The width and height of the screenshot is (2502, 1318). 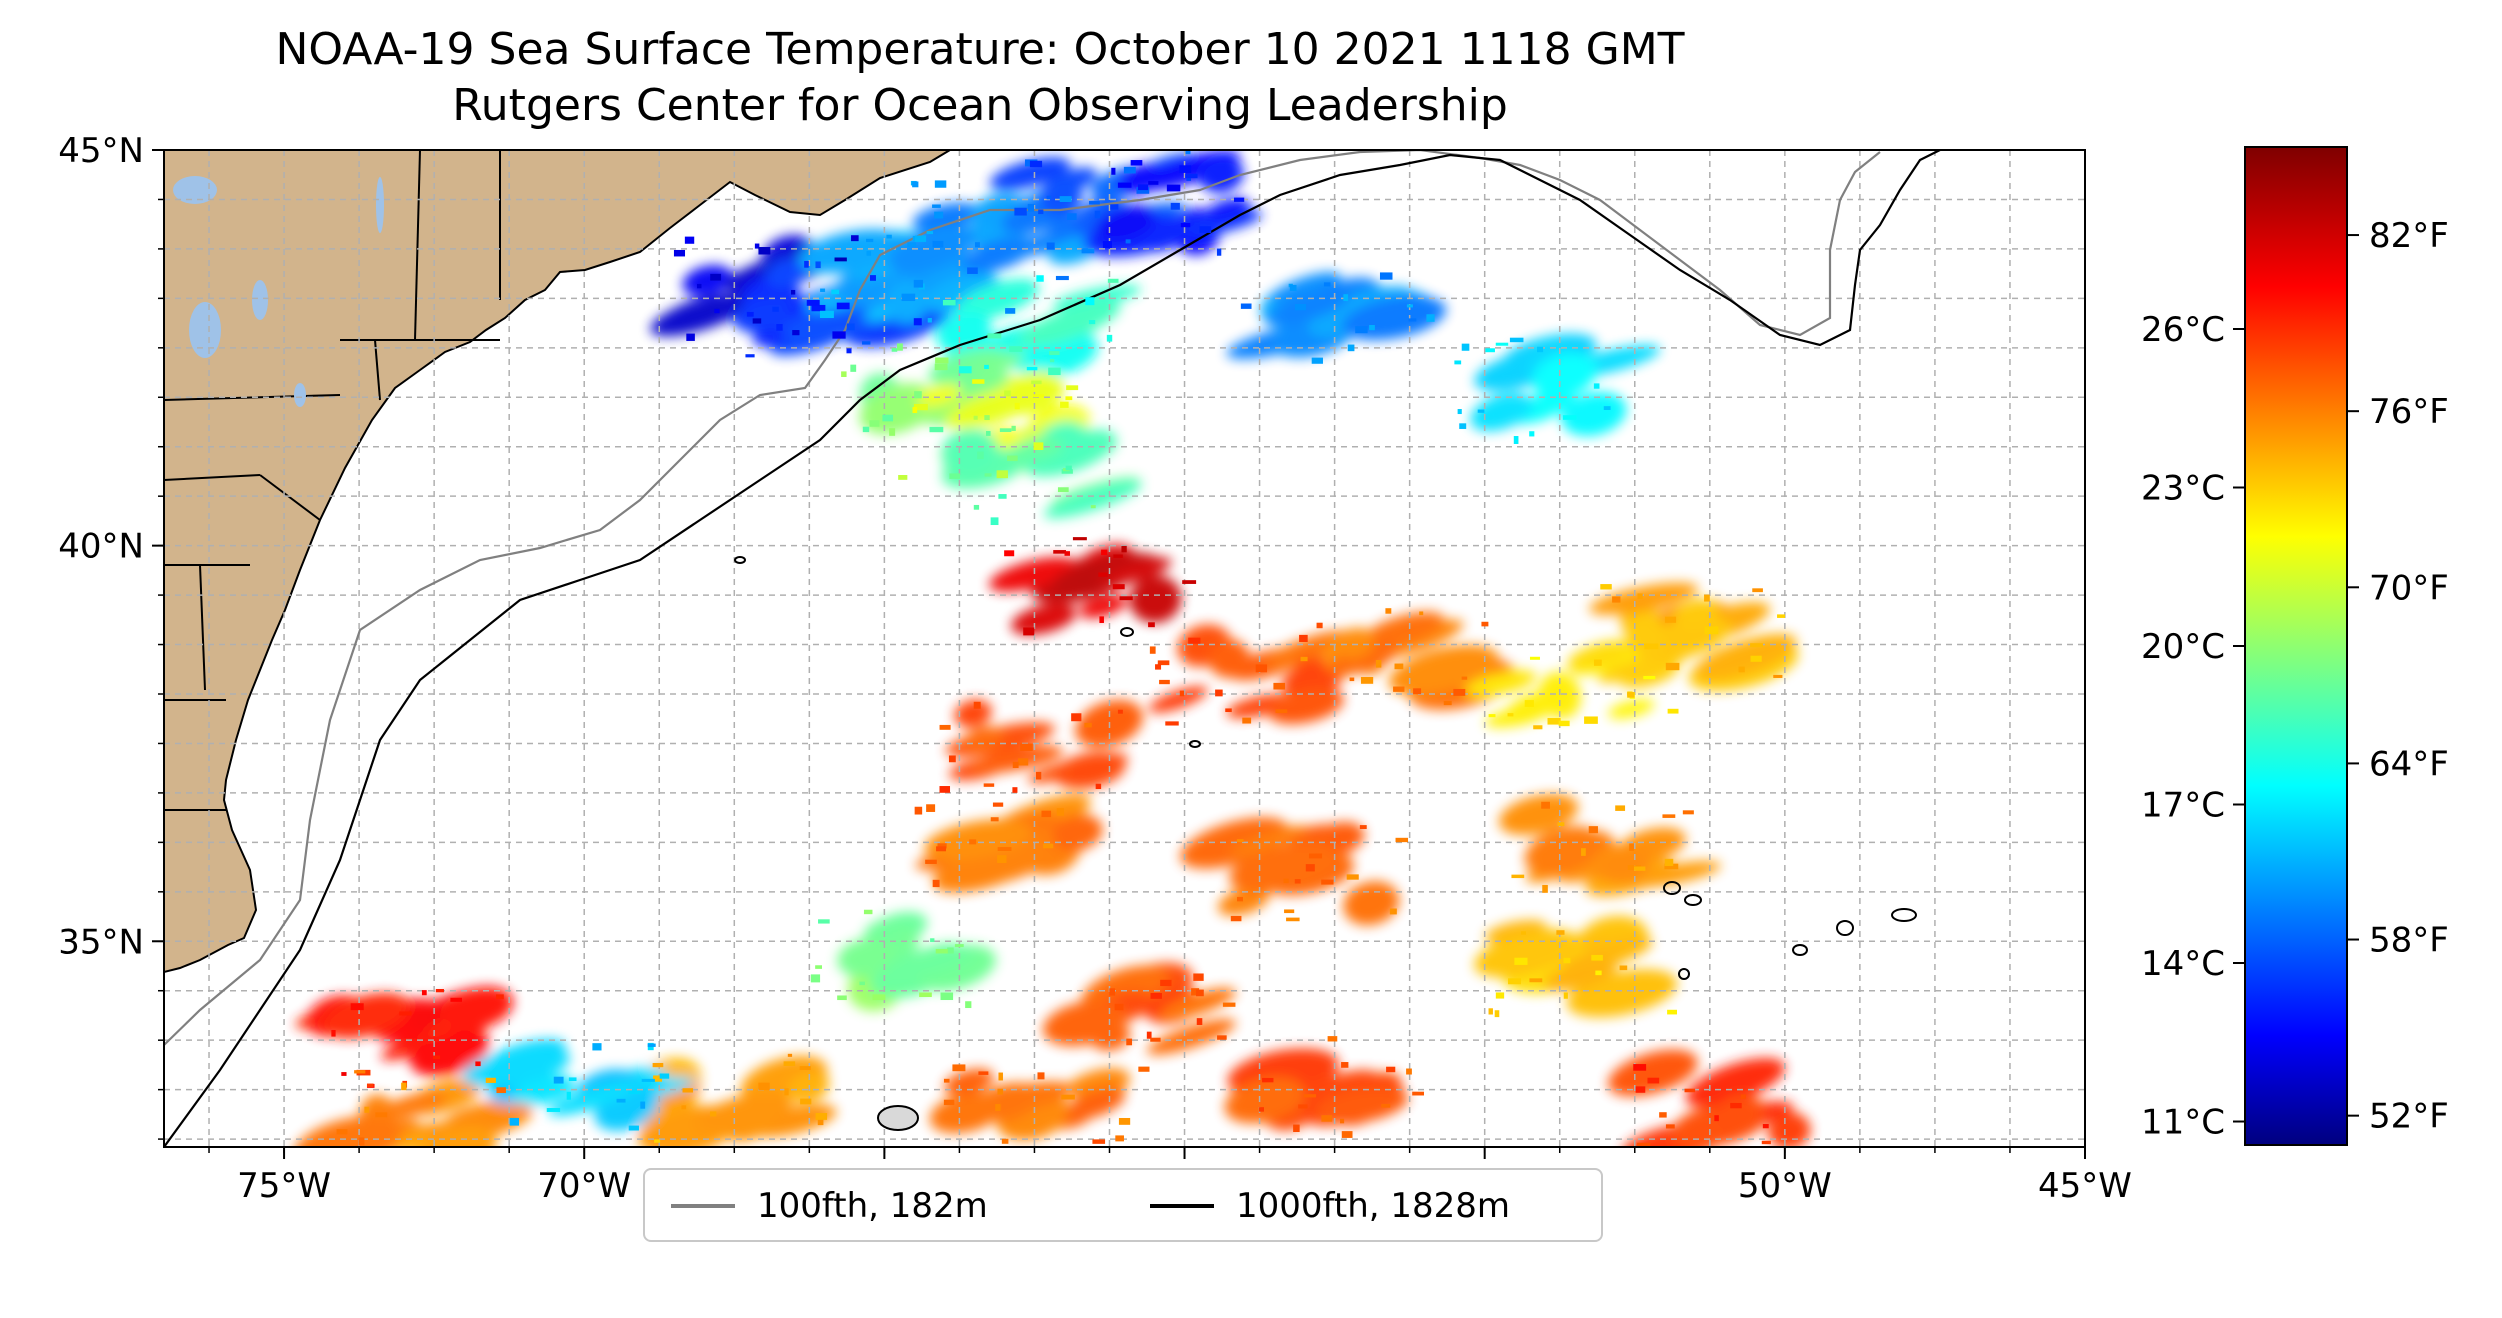 I want to click on colorbar-gradient, so click(x=2296, y=646).